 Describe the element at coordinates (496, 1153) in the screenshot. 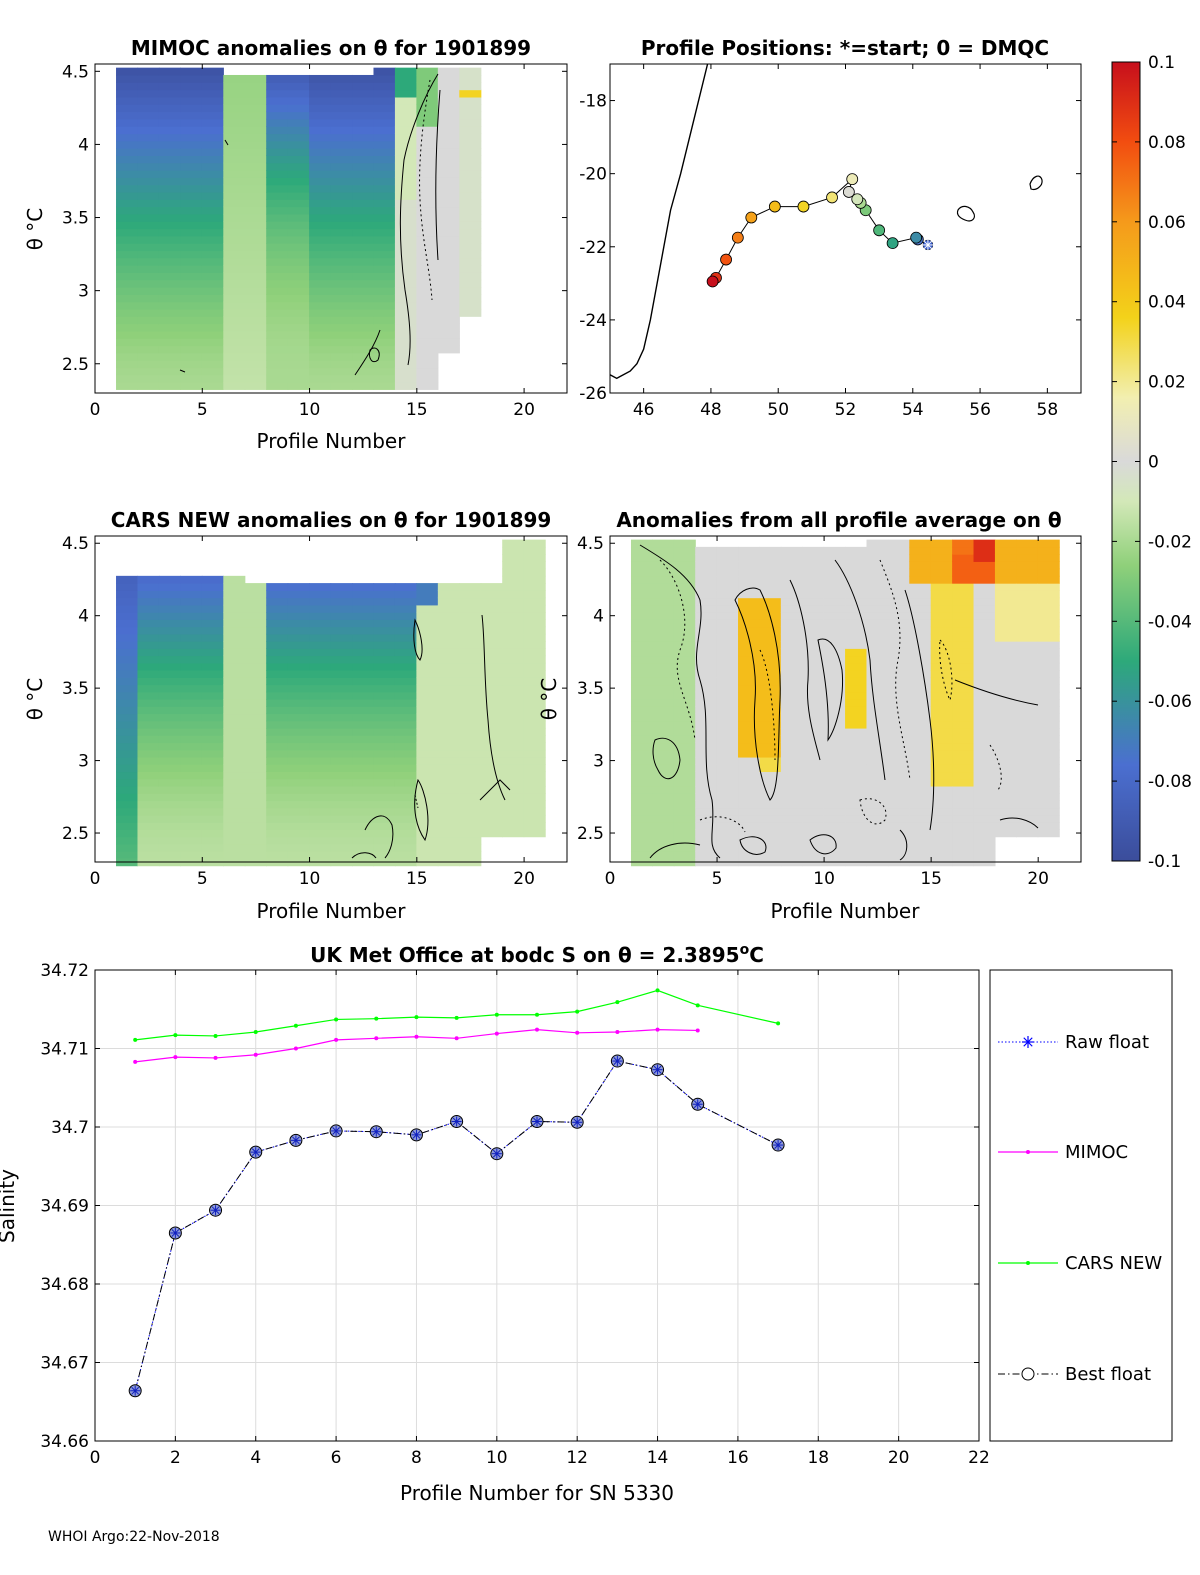

I see `raw-float-asterisk` at that location.